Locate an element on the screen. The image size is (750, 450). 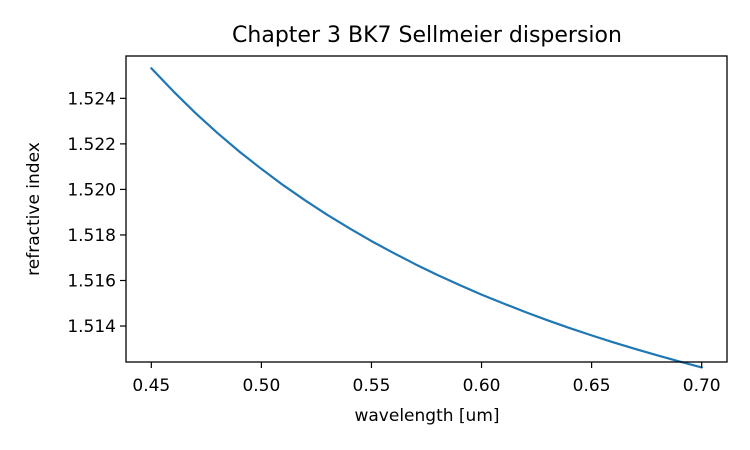
x-tick-label: 0.45 is located at coordinates (151, 386).